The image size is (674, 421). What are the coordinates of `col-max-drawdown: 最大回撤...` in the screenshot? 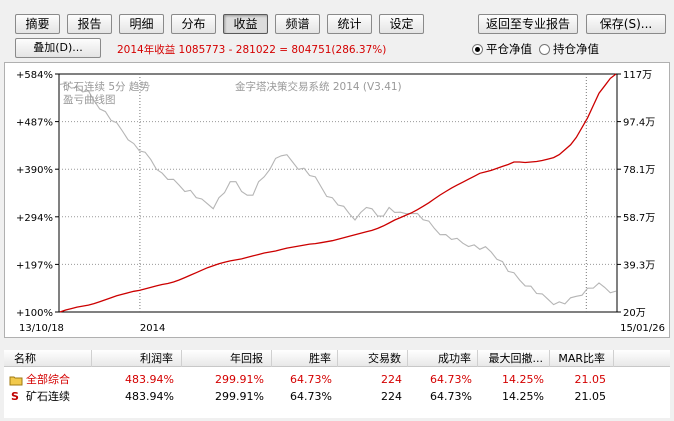 It's located at (514, 358).